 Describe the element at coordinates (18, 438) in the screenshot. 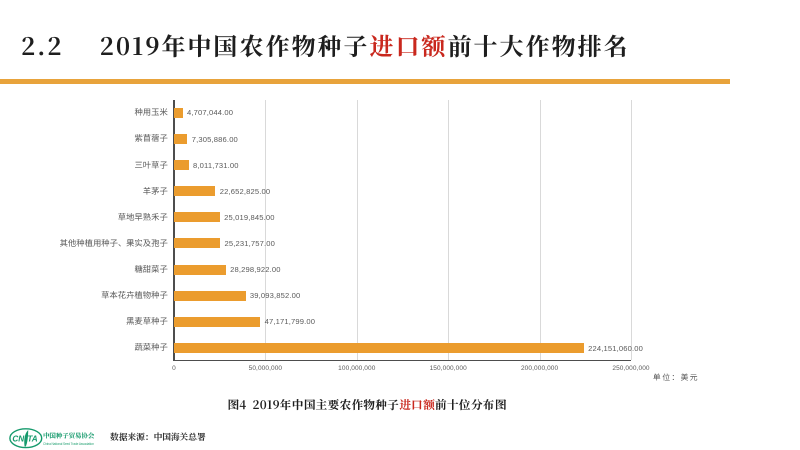

I see `svg-text: CN` at that location.